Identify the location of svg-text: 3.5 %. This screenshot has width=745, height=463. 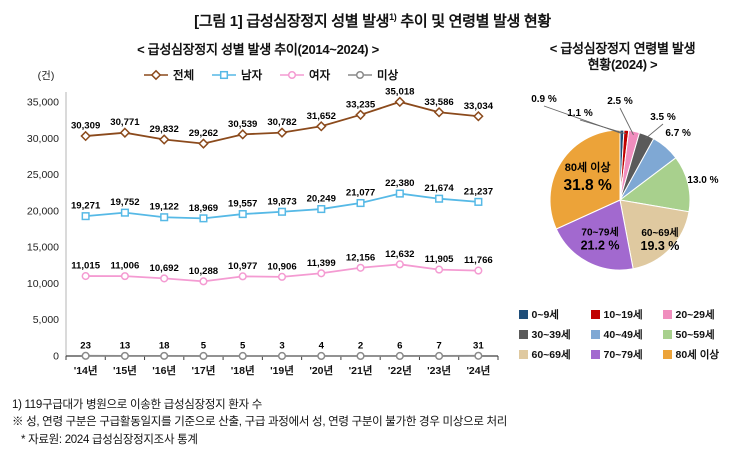
(663, 117).